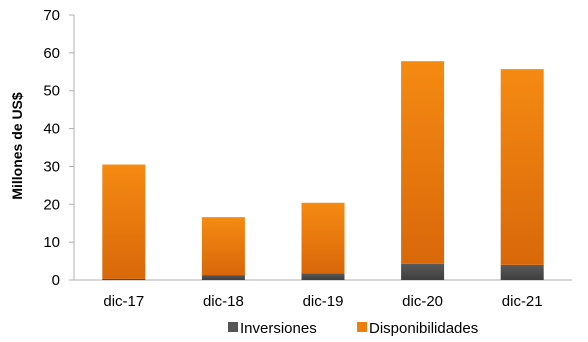  What do you see at coordinates (56, 280) in the screenshot?
I see `y-tick-label: 0` at bounding box center [56, 280].